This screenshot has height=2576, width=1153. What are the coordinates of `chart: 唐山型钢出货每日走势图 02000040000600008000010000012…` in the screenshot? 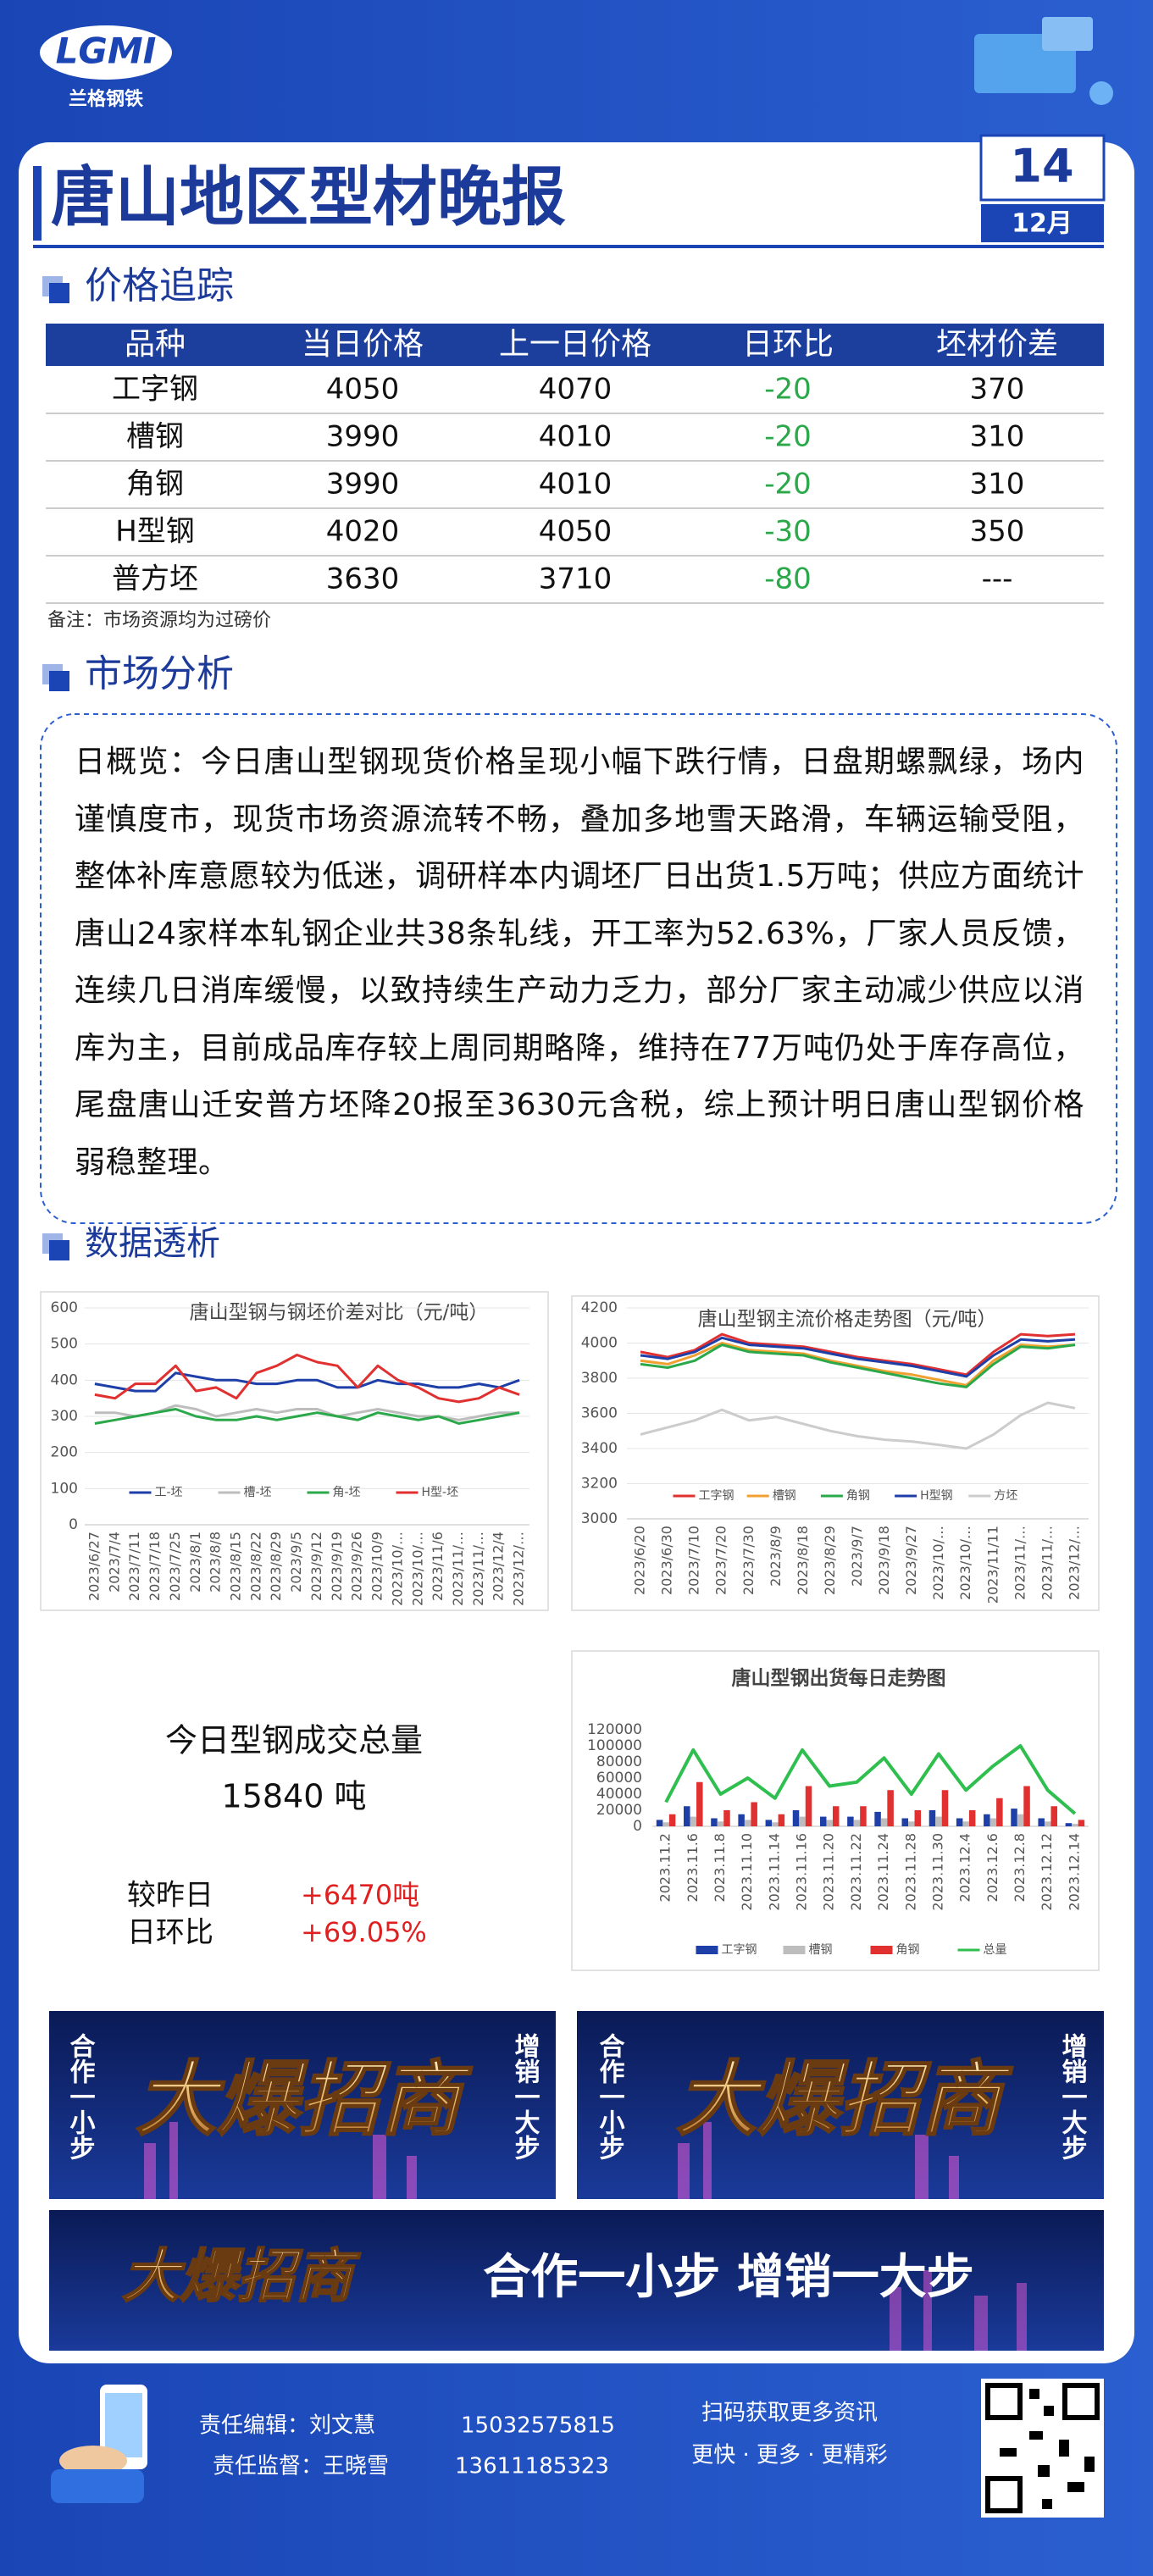 It's located at (835, 1810).